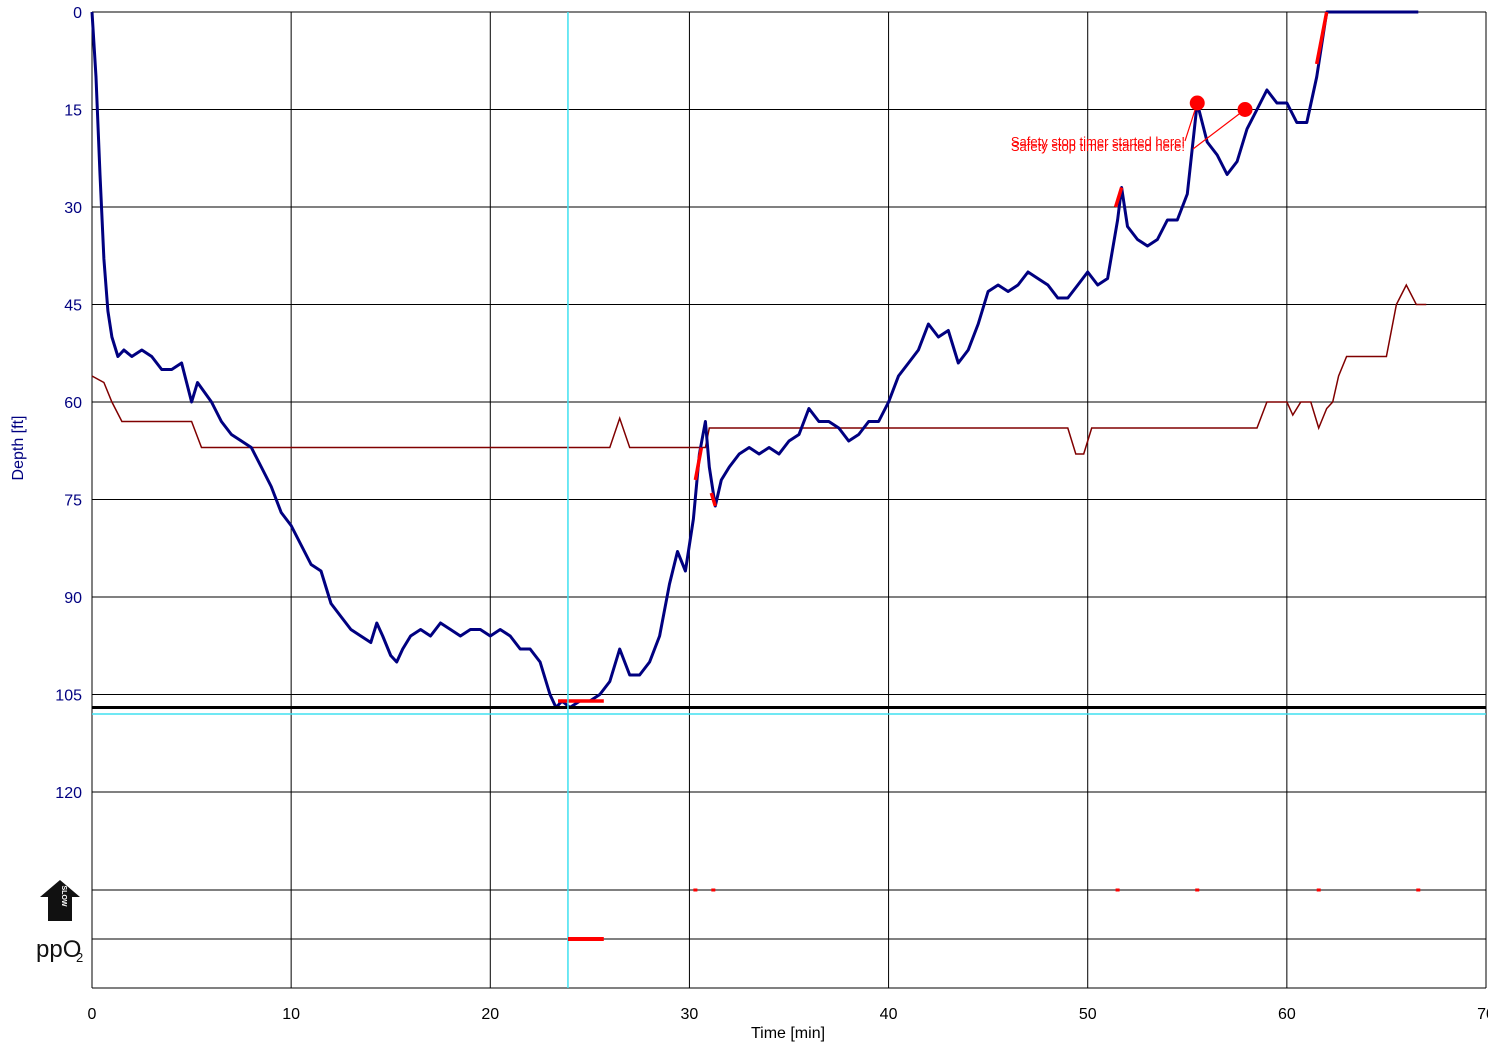  I want to click on y-tick-label: 30, so click(73, 208).